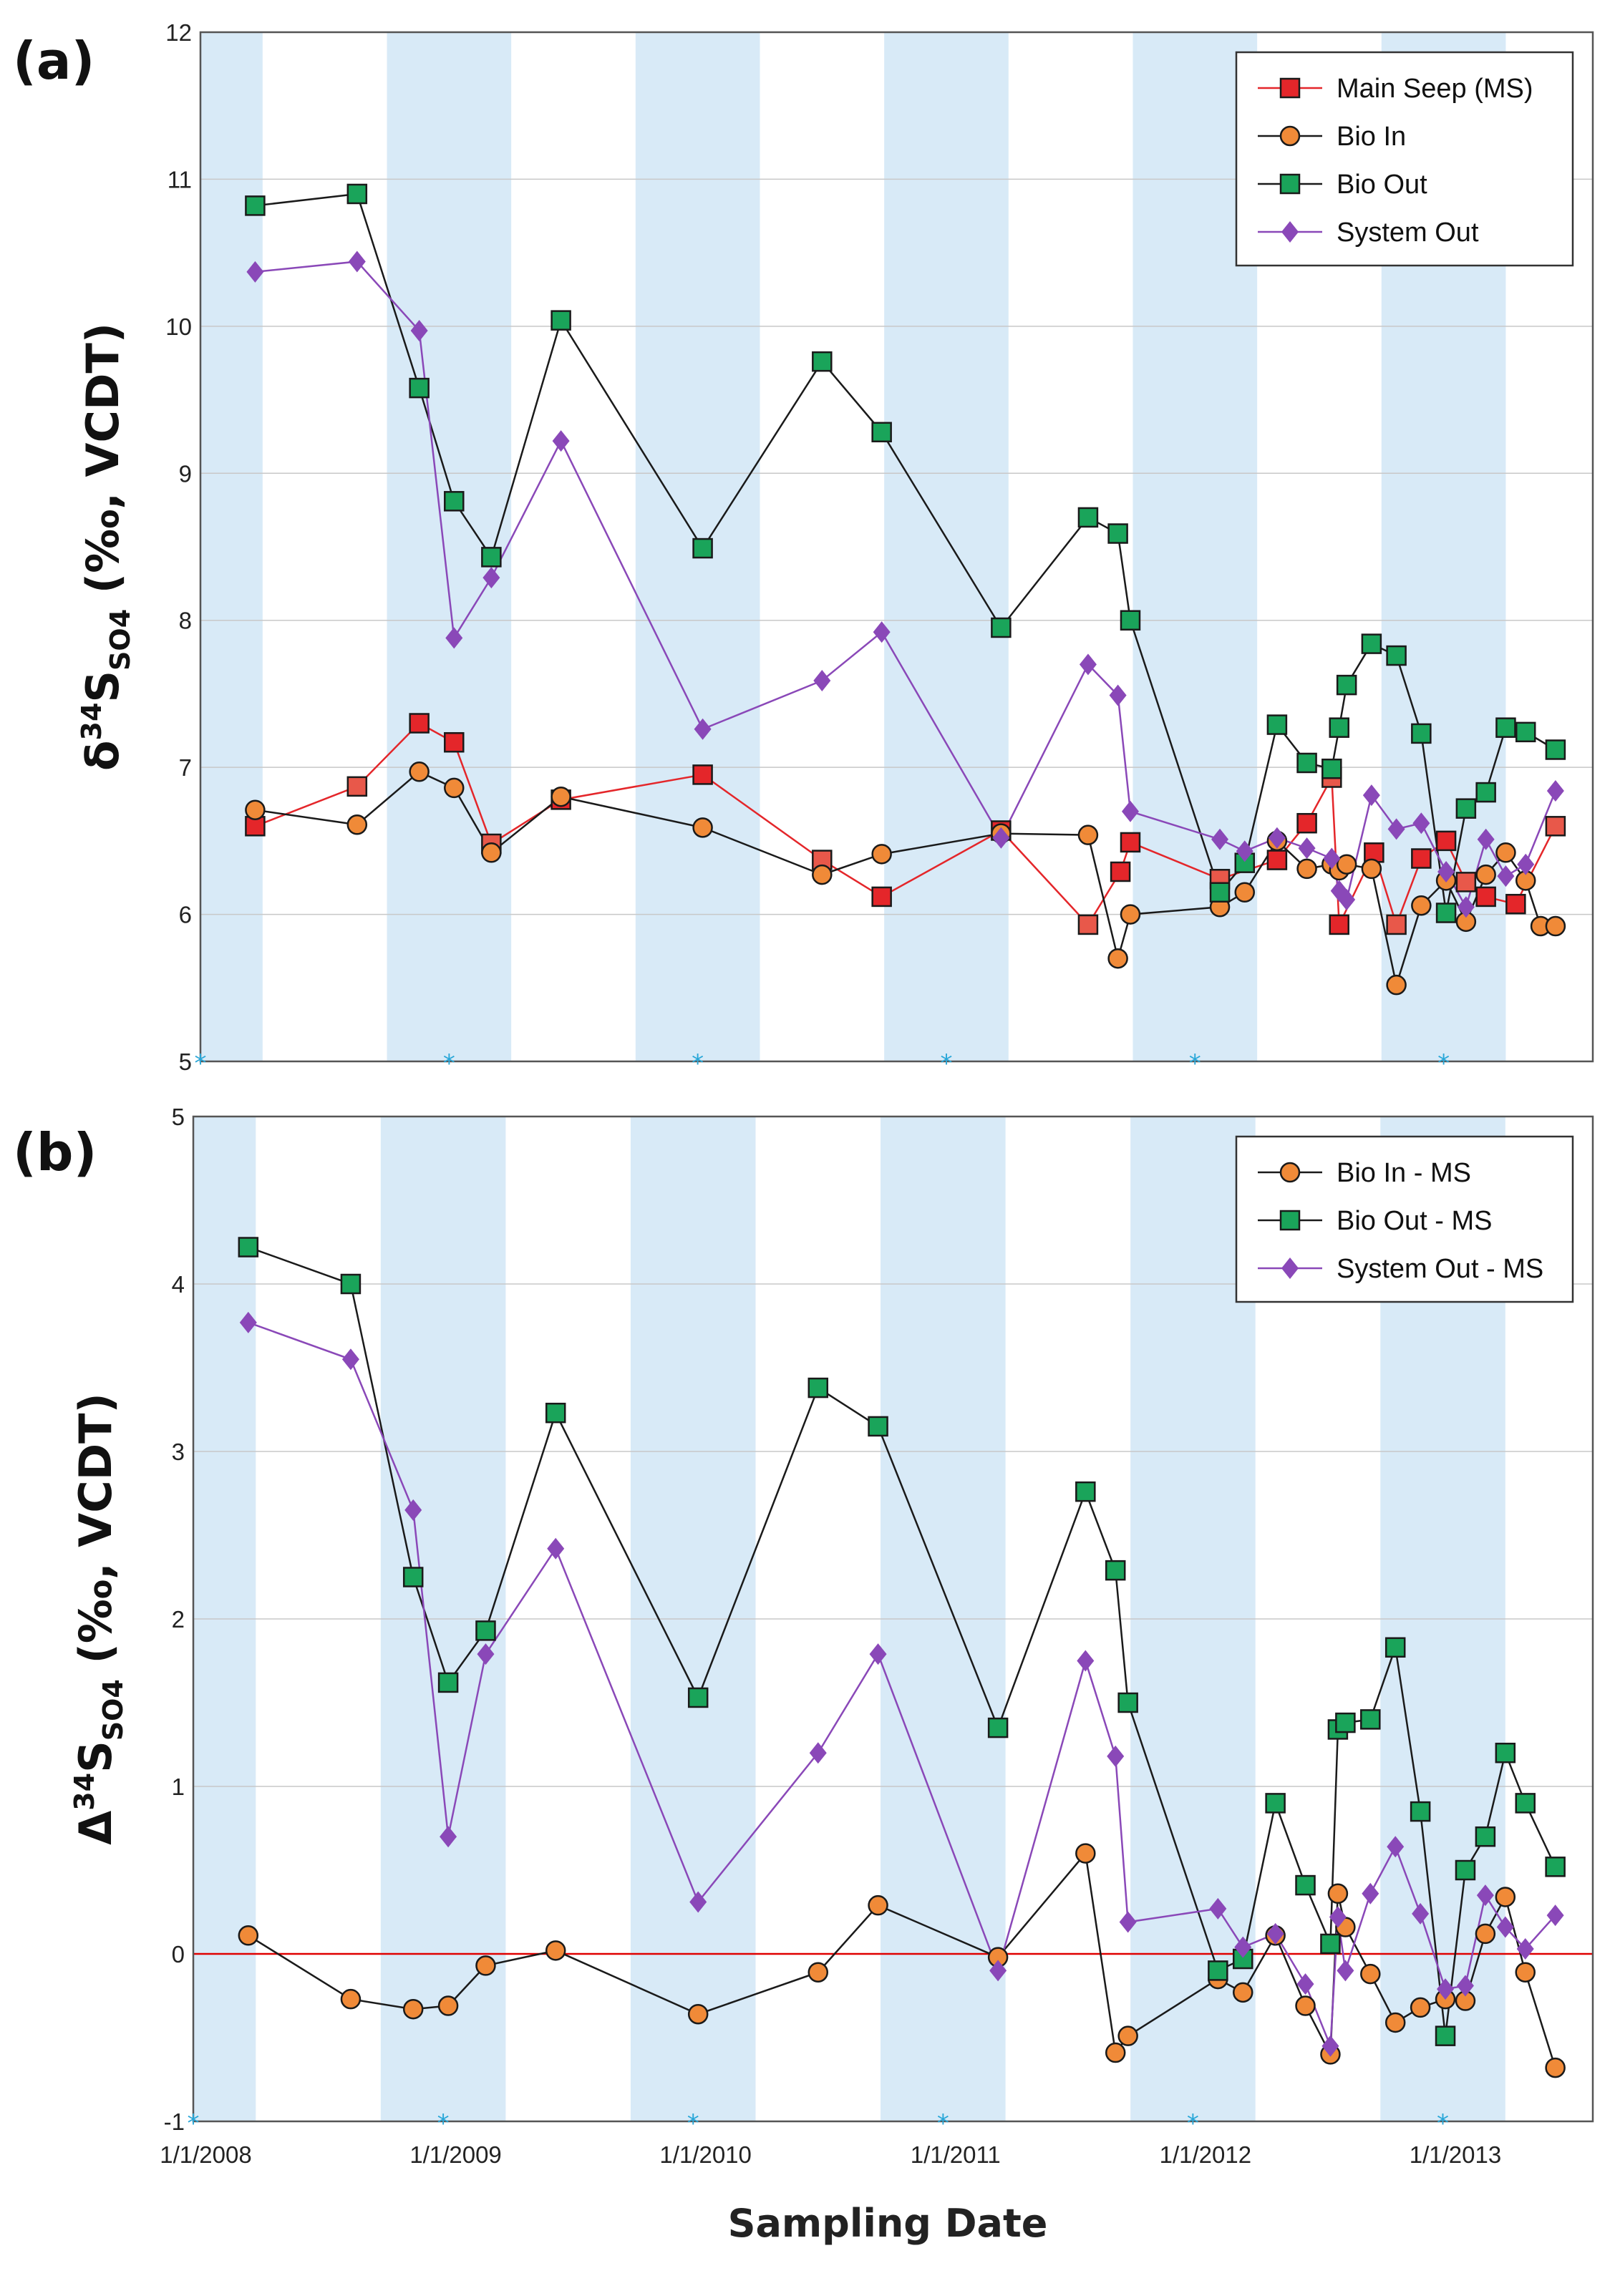 The image size is (1615, 2296). I want to click on x-tick-label: 1/1/2010, so click(705, 2155).